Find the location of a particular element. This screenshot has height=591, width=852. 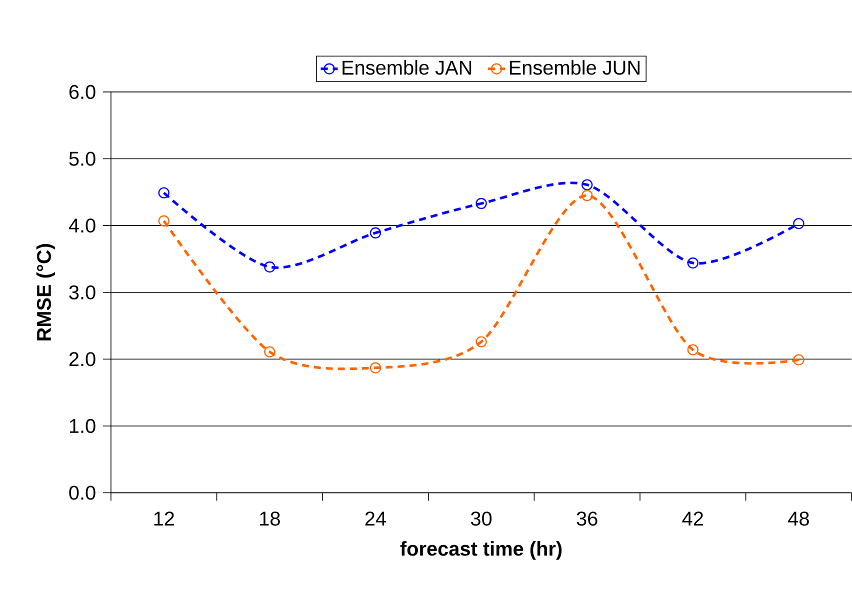

x-tick-label: 42 is located at coordinates (692, 519).